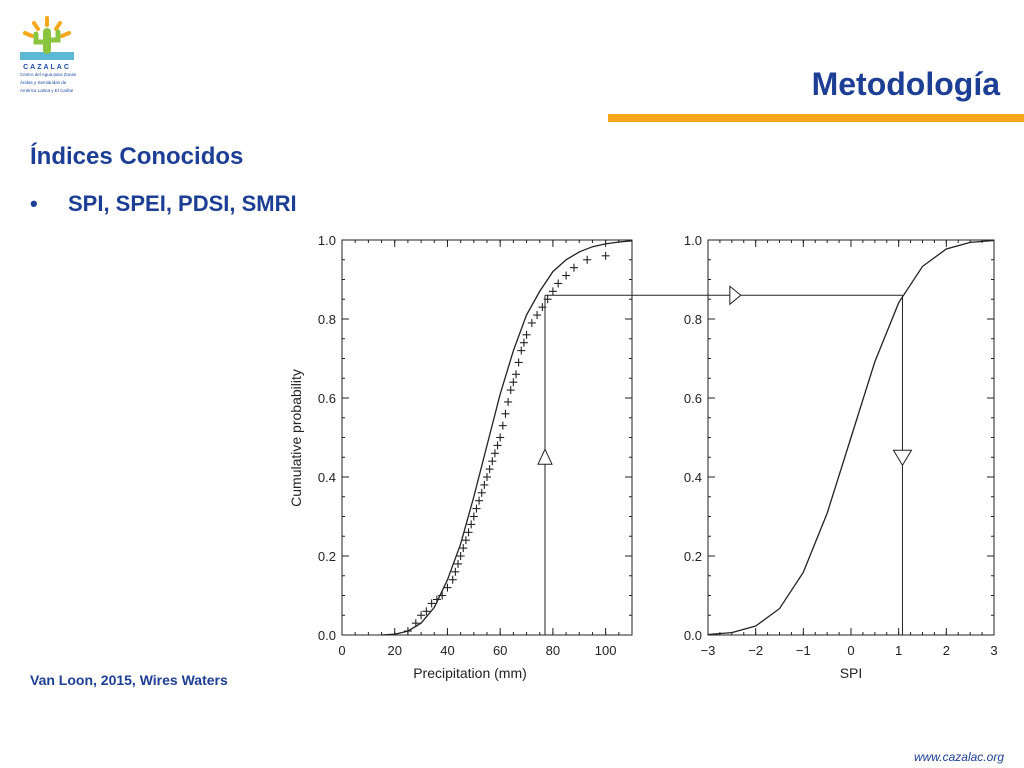  I want to click on left-x-tick-label: 40, so click(447, 650).